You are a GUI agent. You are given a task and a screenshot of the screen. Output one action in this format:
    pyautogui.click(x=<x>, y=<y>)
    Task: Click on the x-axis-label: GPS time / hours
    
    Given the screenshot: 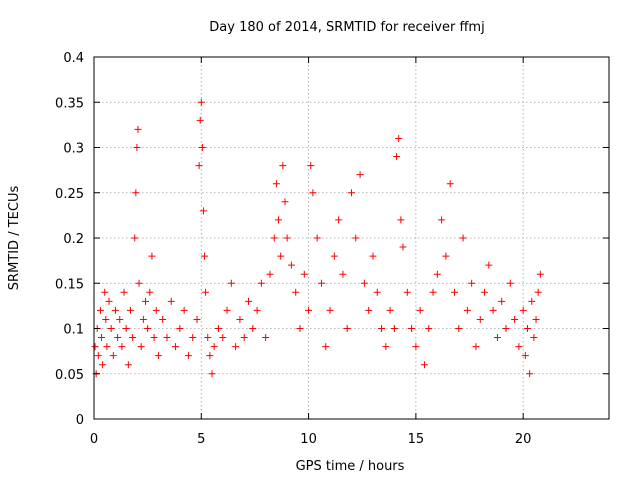 What is the action you would take?
    pyautogui.click(x=350, y=466)
    